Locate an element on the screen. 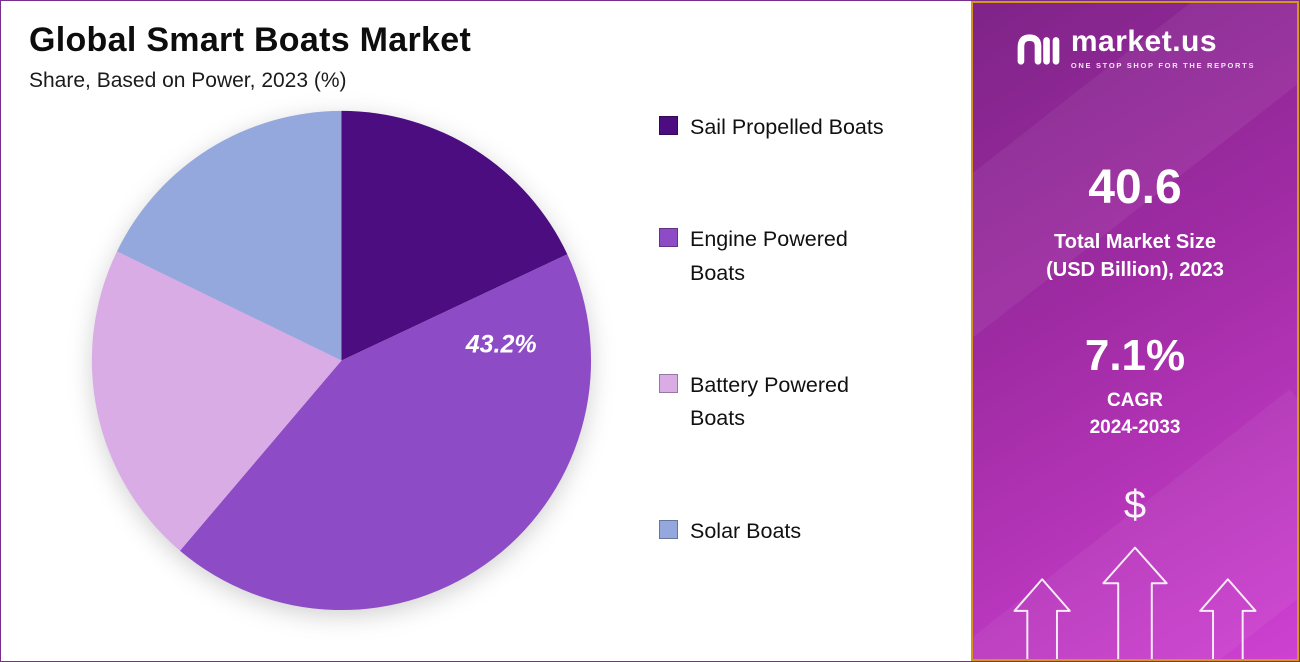 Image resolution: width=1300 pixels, height=662 pixels. growth-arrows-icon is located at coordinates (1135, 602).